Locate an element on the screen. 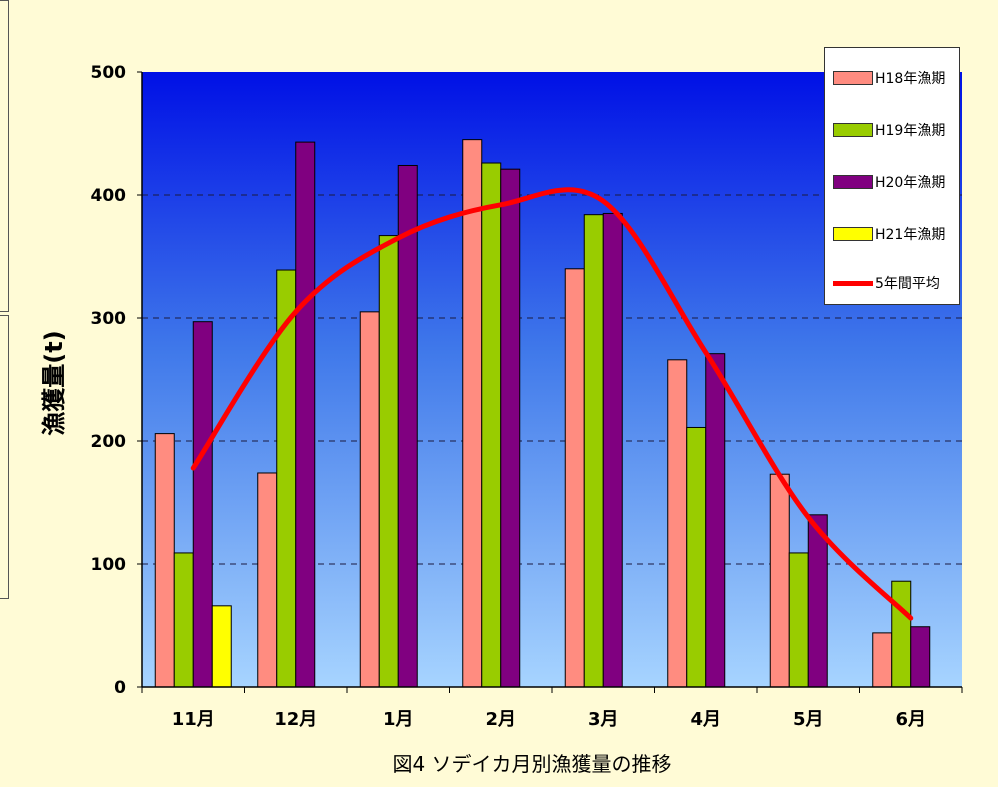  x-tick-label: 4月 is located at coordinates (705, 719).